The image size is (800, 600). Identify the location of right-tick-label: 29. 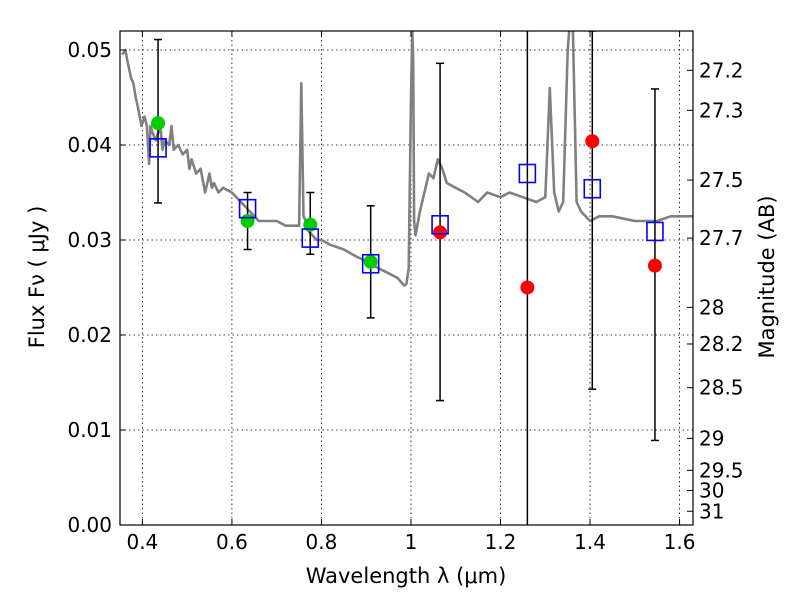
(711, 438).